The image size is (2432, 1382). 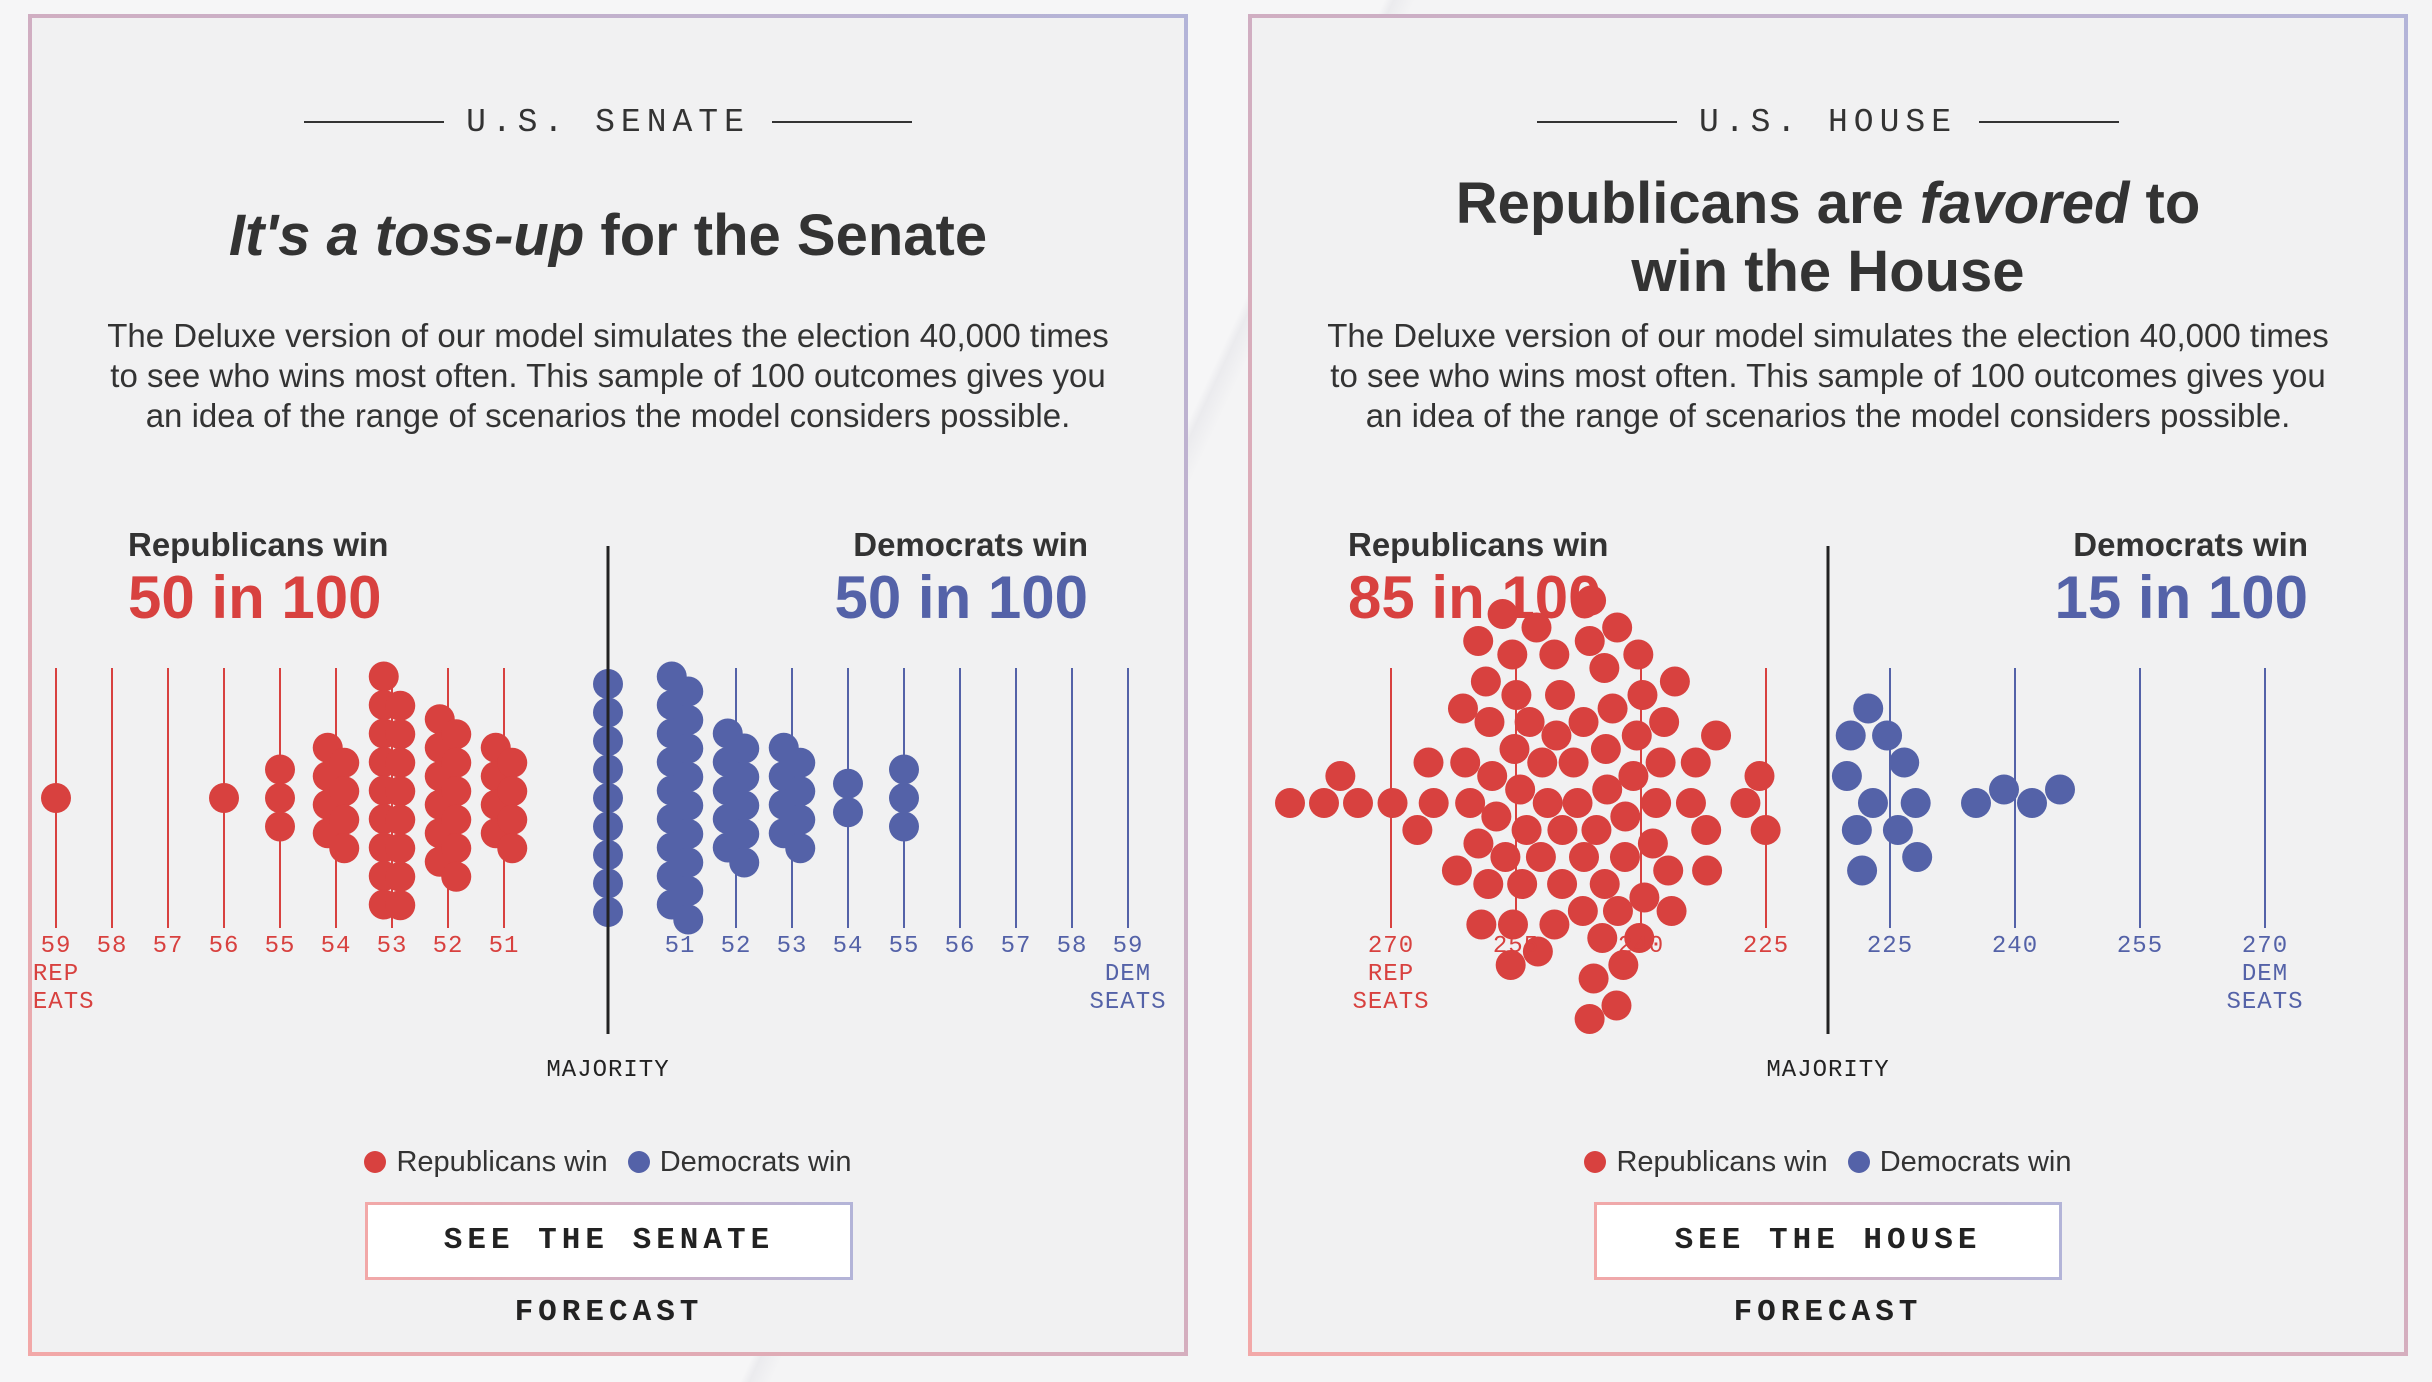 What do you see at coordinates (2140, 946) in the screenshot?
I see `dem-tick-label: 255` at bounding box center [2140, 946].